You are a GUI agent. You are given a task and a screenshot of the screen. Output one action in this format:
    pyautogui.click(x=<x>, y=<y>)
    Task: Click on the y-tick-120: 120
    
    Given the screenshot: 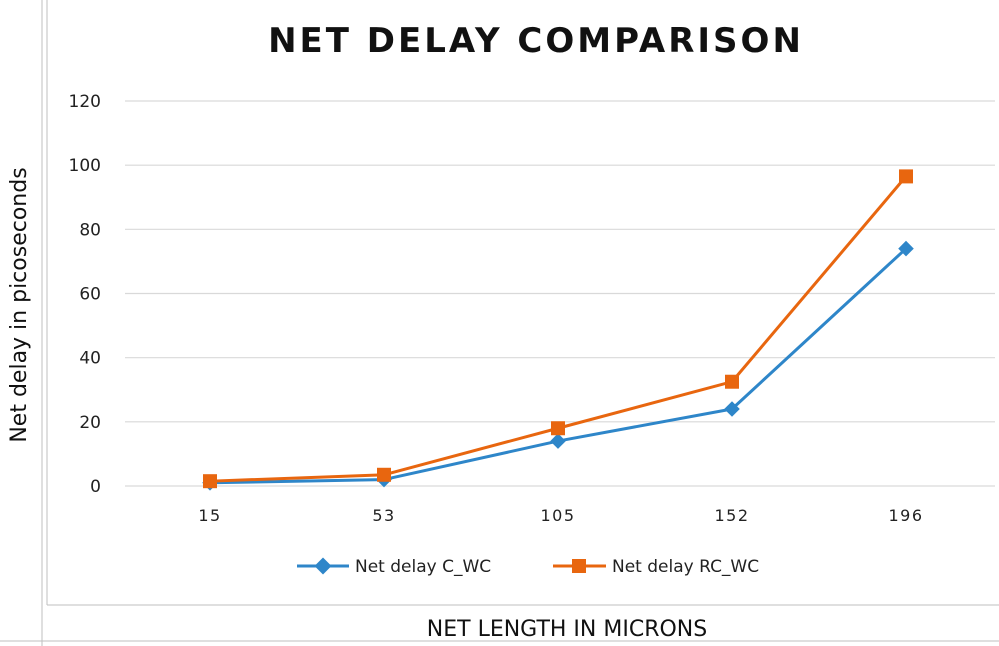 What is the action you would take?
    pyautogui.click(x=85, y=102)
    